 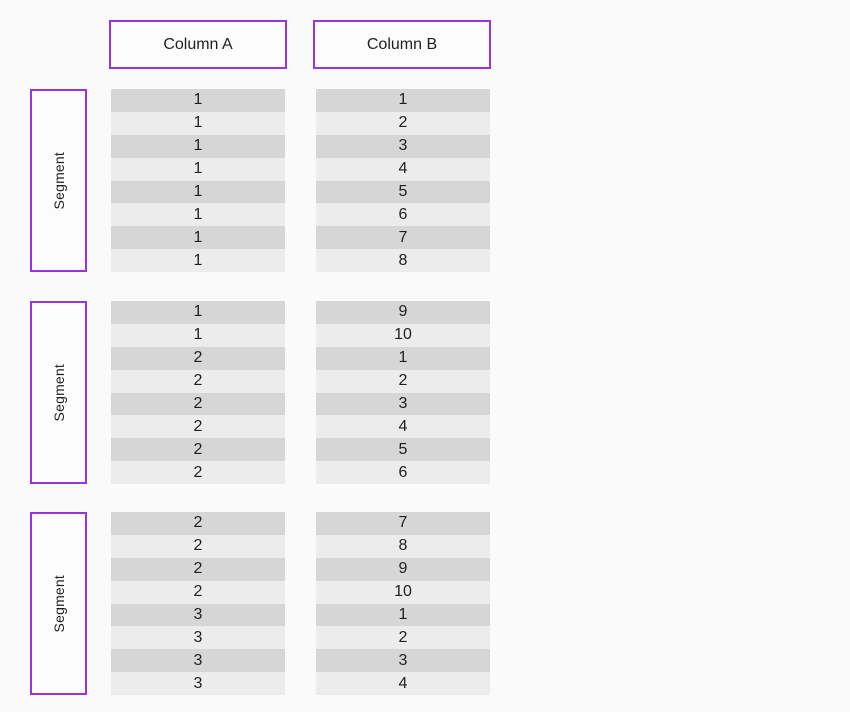 I want to click on column-b-cells: 9 10 1 2 3 4 5 6, so click(x=403, y=392).